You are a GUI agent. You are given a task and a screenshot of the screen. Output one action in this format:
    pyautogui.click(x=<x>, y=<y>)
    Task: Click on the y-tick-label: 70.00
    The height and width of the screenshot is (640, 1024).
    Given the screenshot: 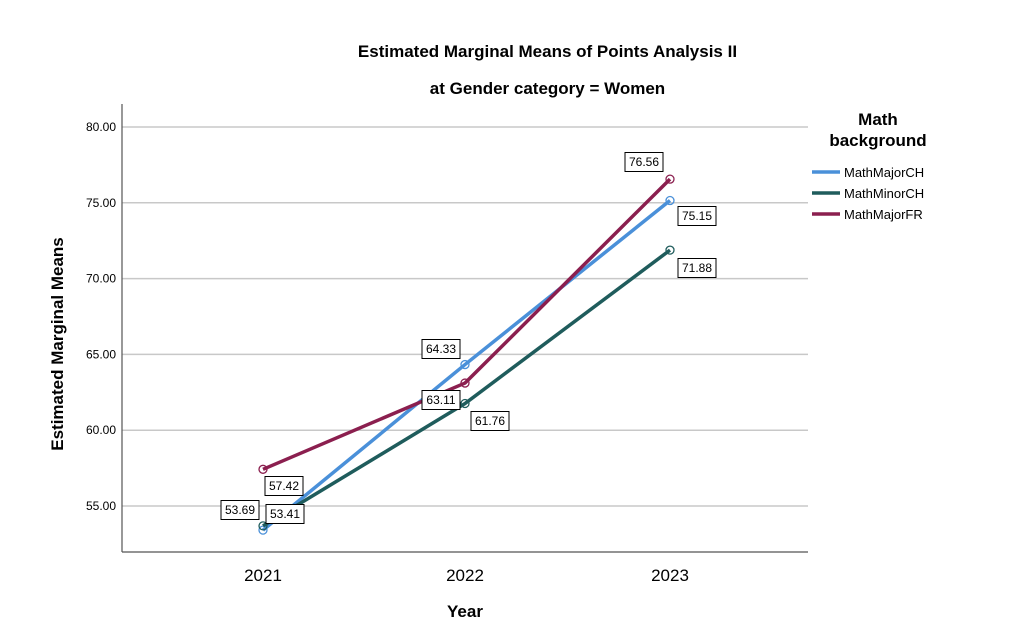 What is the action you would take?
    pyautogui.click(x=101, y=279)
    